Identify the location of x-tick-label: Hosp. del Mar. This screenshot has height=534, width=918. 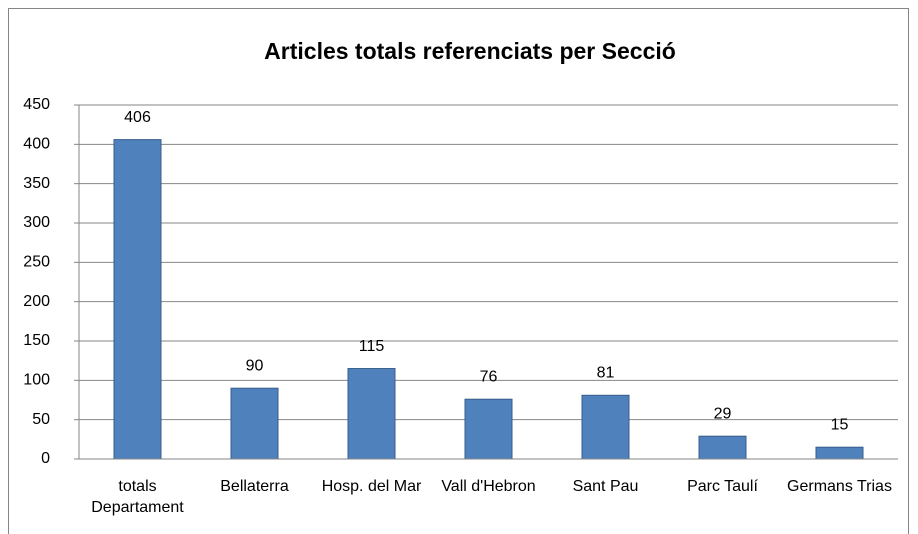
(371, 486).